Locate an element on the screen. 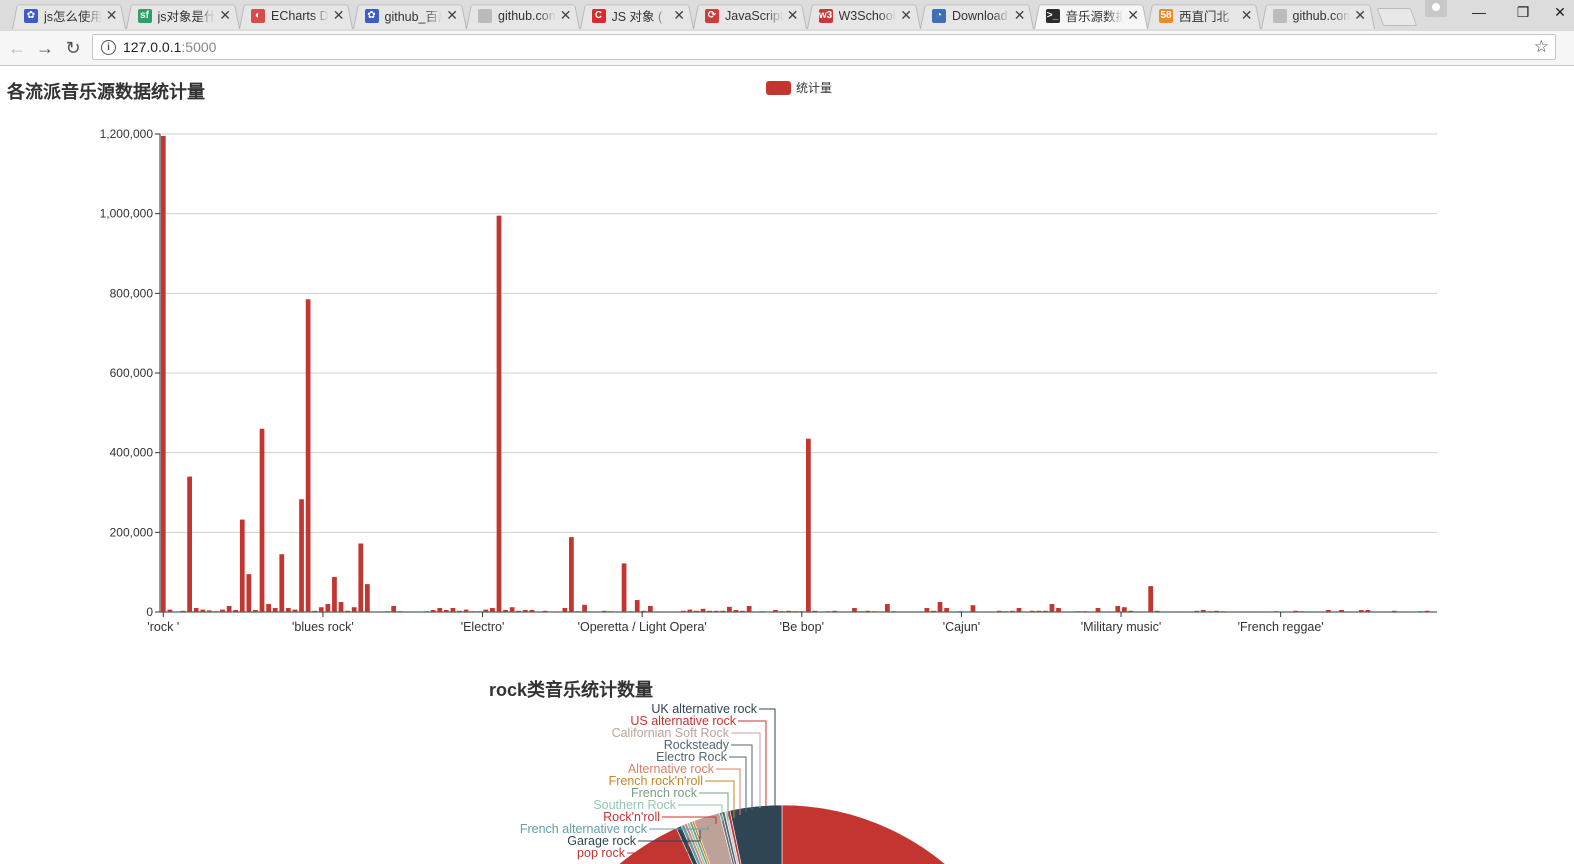 Image resolution: width=1574 pixels, height=864 pixels. url-text: 127.0.0.1:5000 is located at coordinates (169, 47).